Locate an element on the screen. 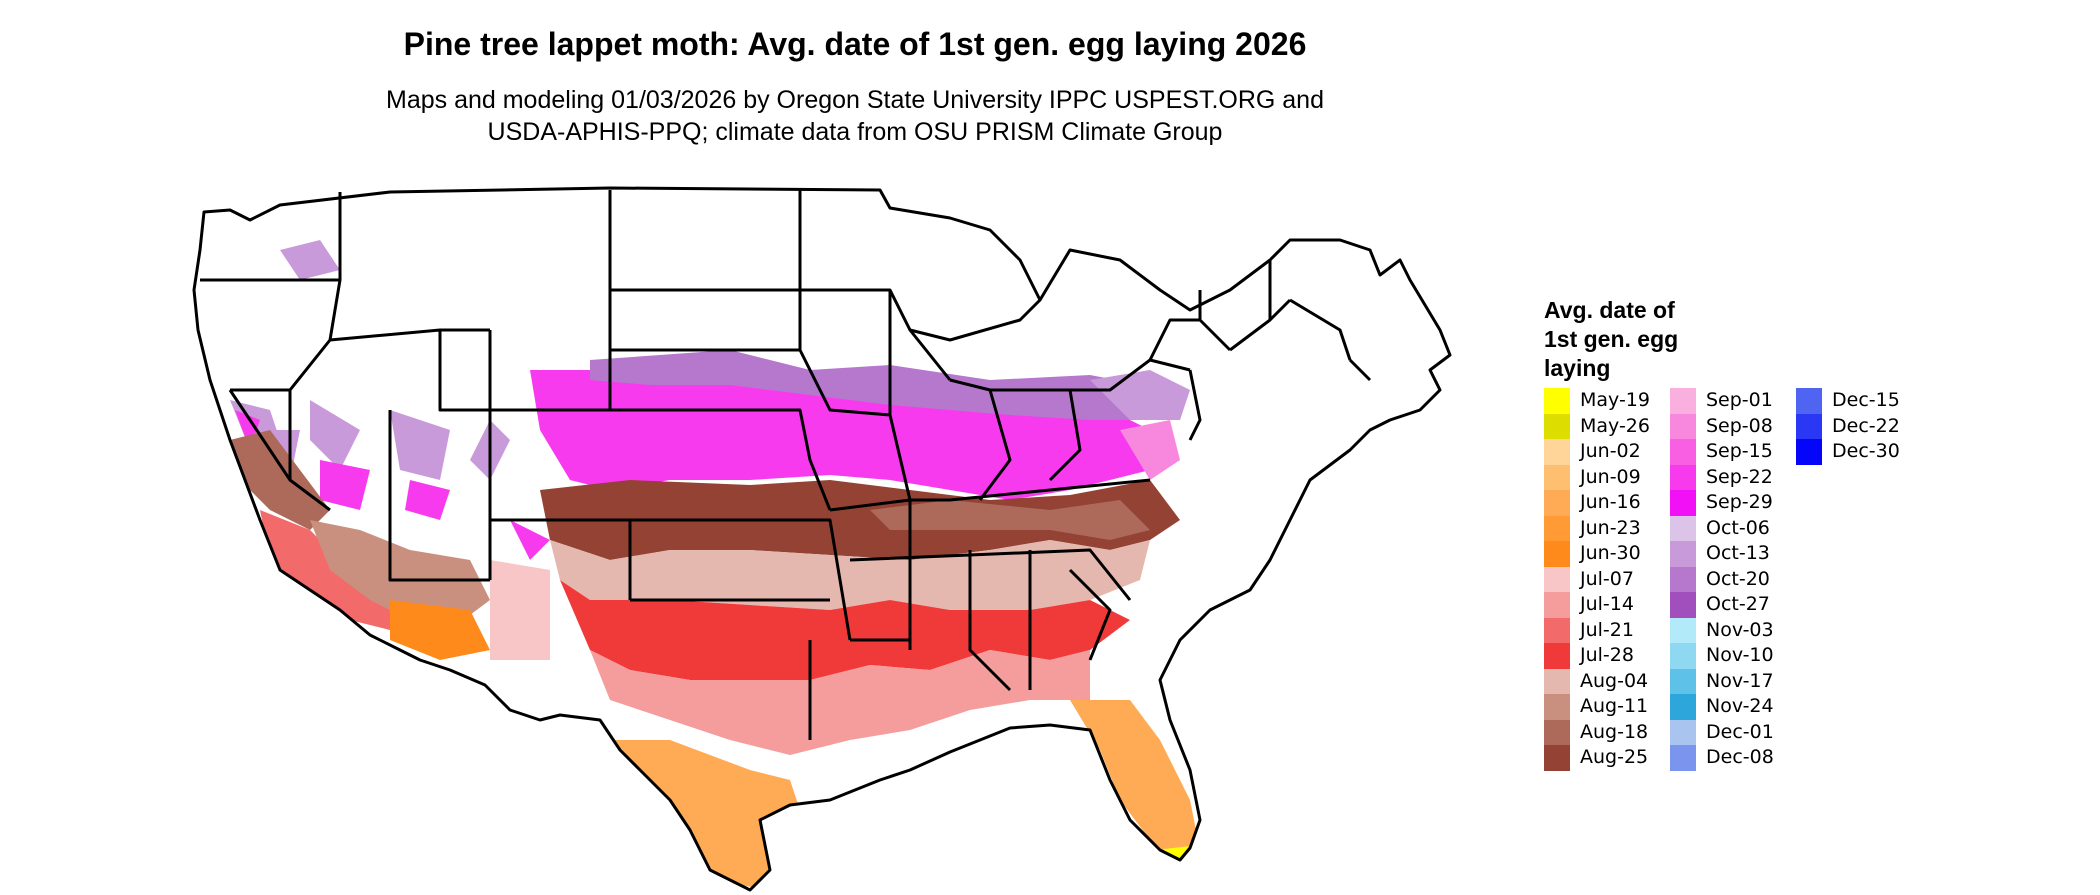 The height and width of the screenshot is (895, 2100). legend-item: Sep-01 is located at coordinates (1735, 401).